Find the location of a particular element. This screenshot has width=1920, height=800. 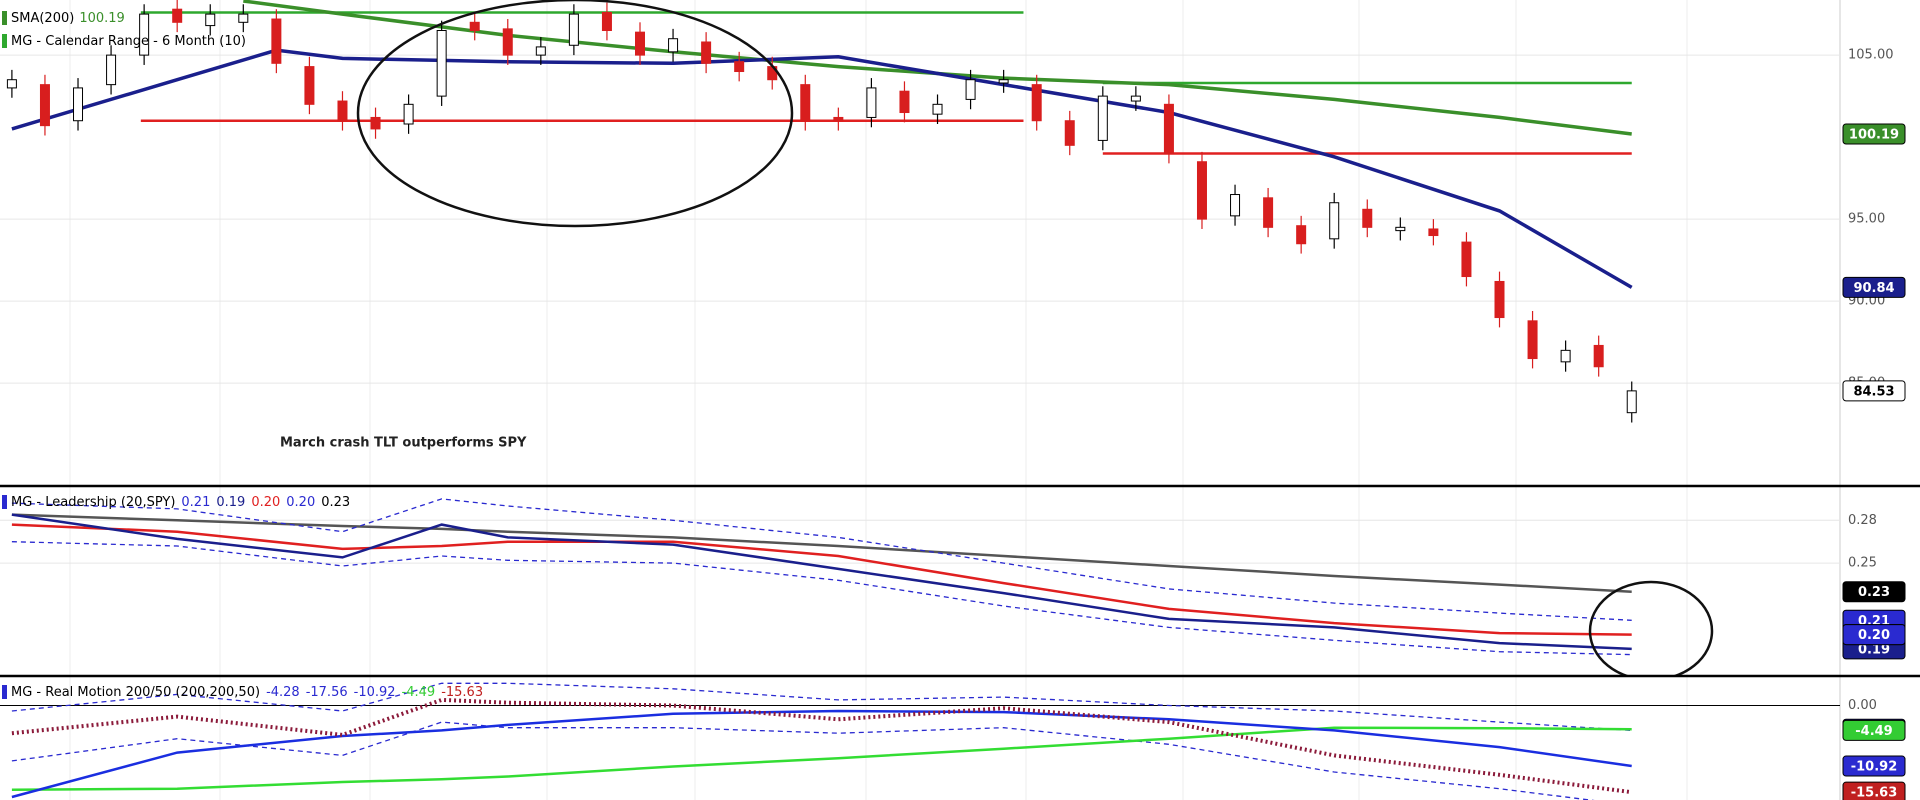

readout-value: 0.21 is located at coordinates (195, 502).